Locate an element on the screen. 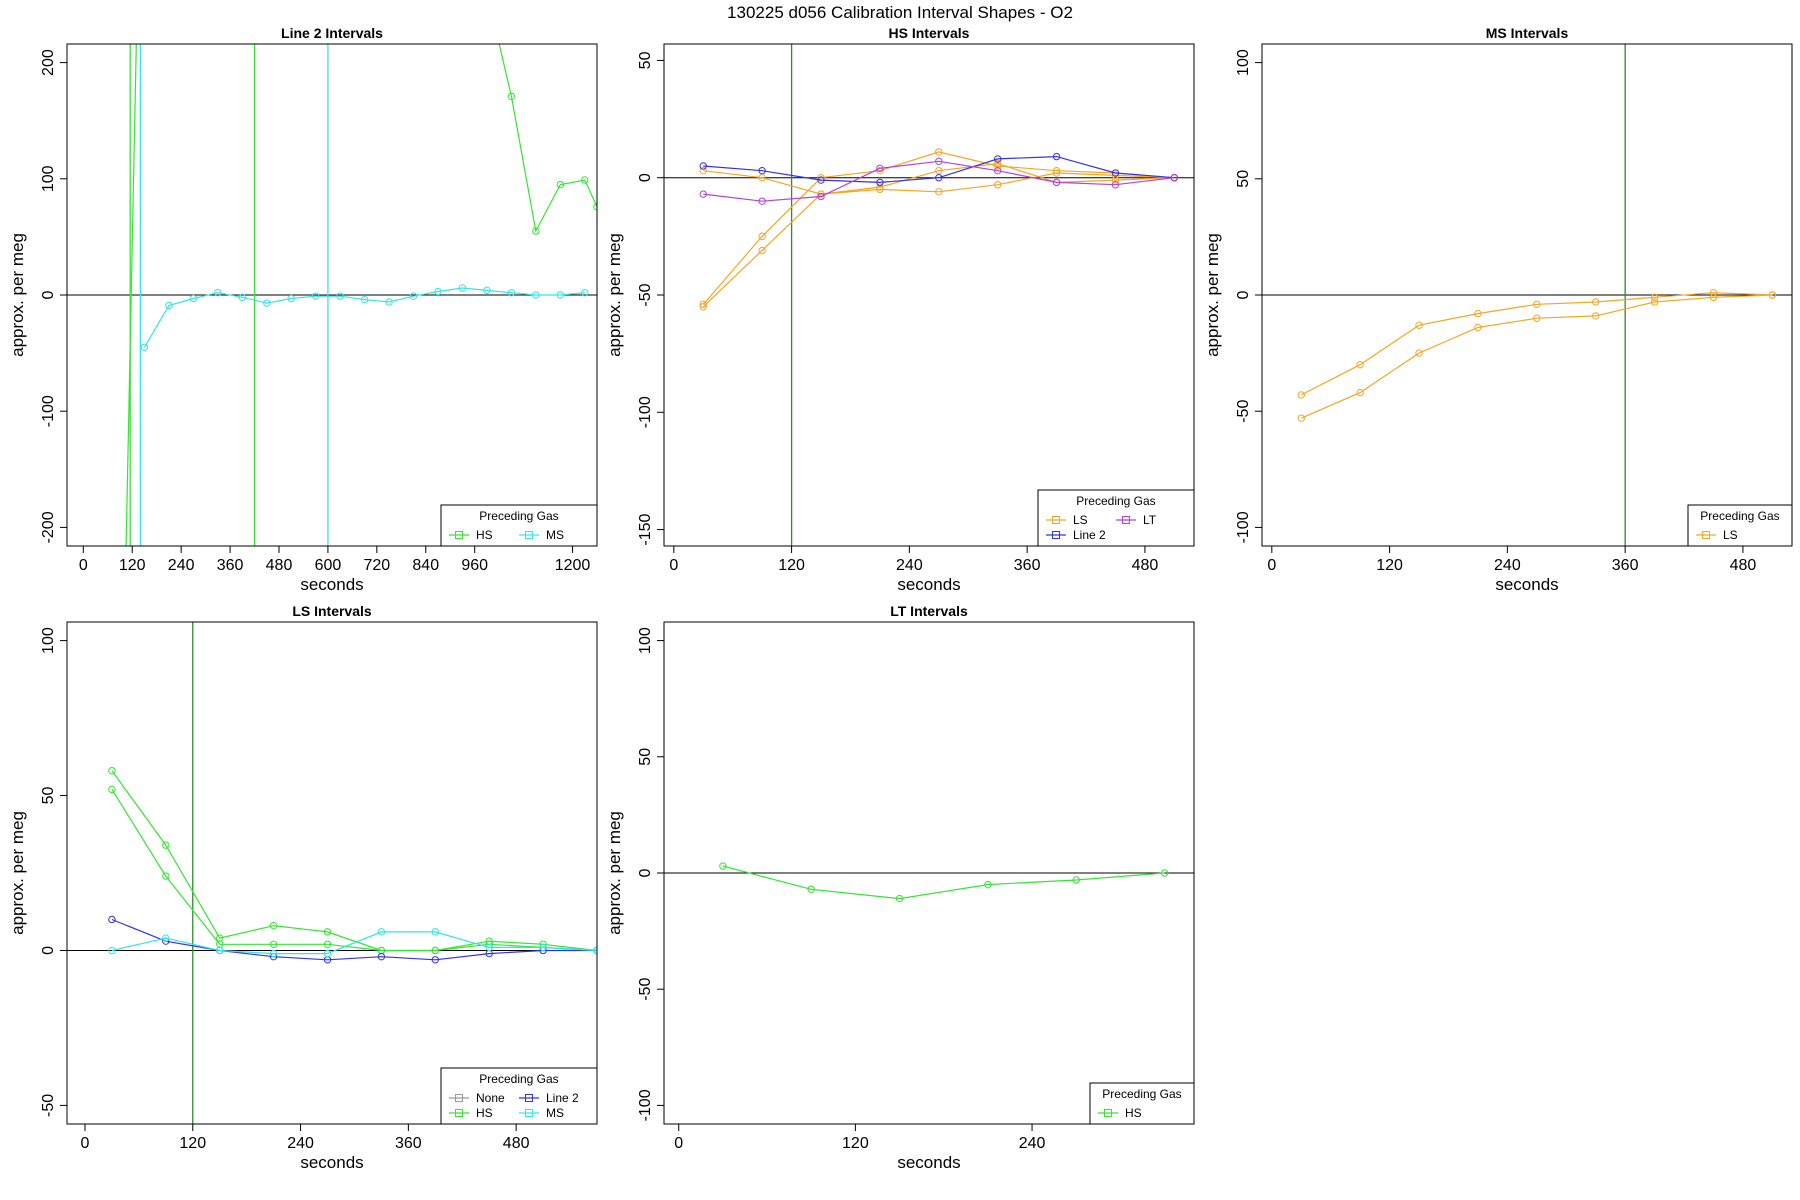 The width and height of the screenshot is (1800, 1200). legend-entry-label: MS is located at coordinates (555, 1113).